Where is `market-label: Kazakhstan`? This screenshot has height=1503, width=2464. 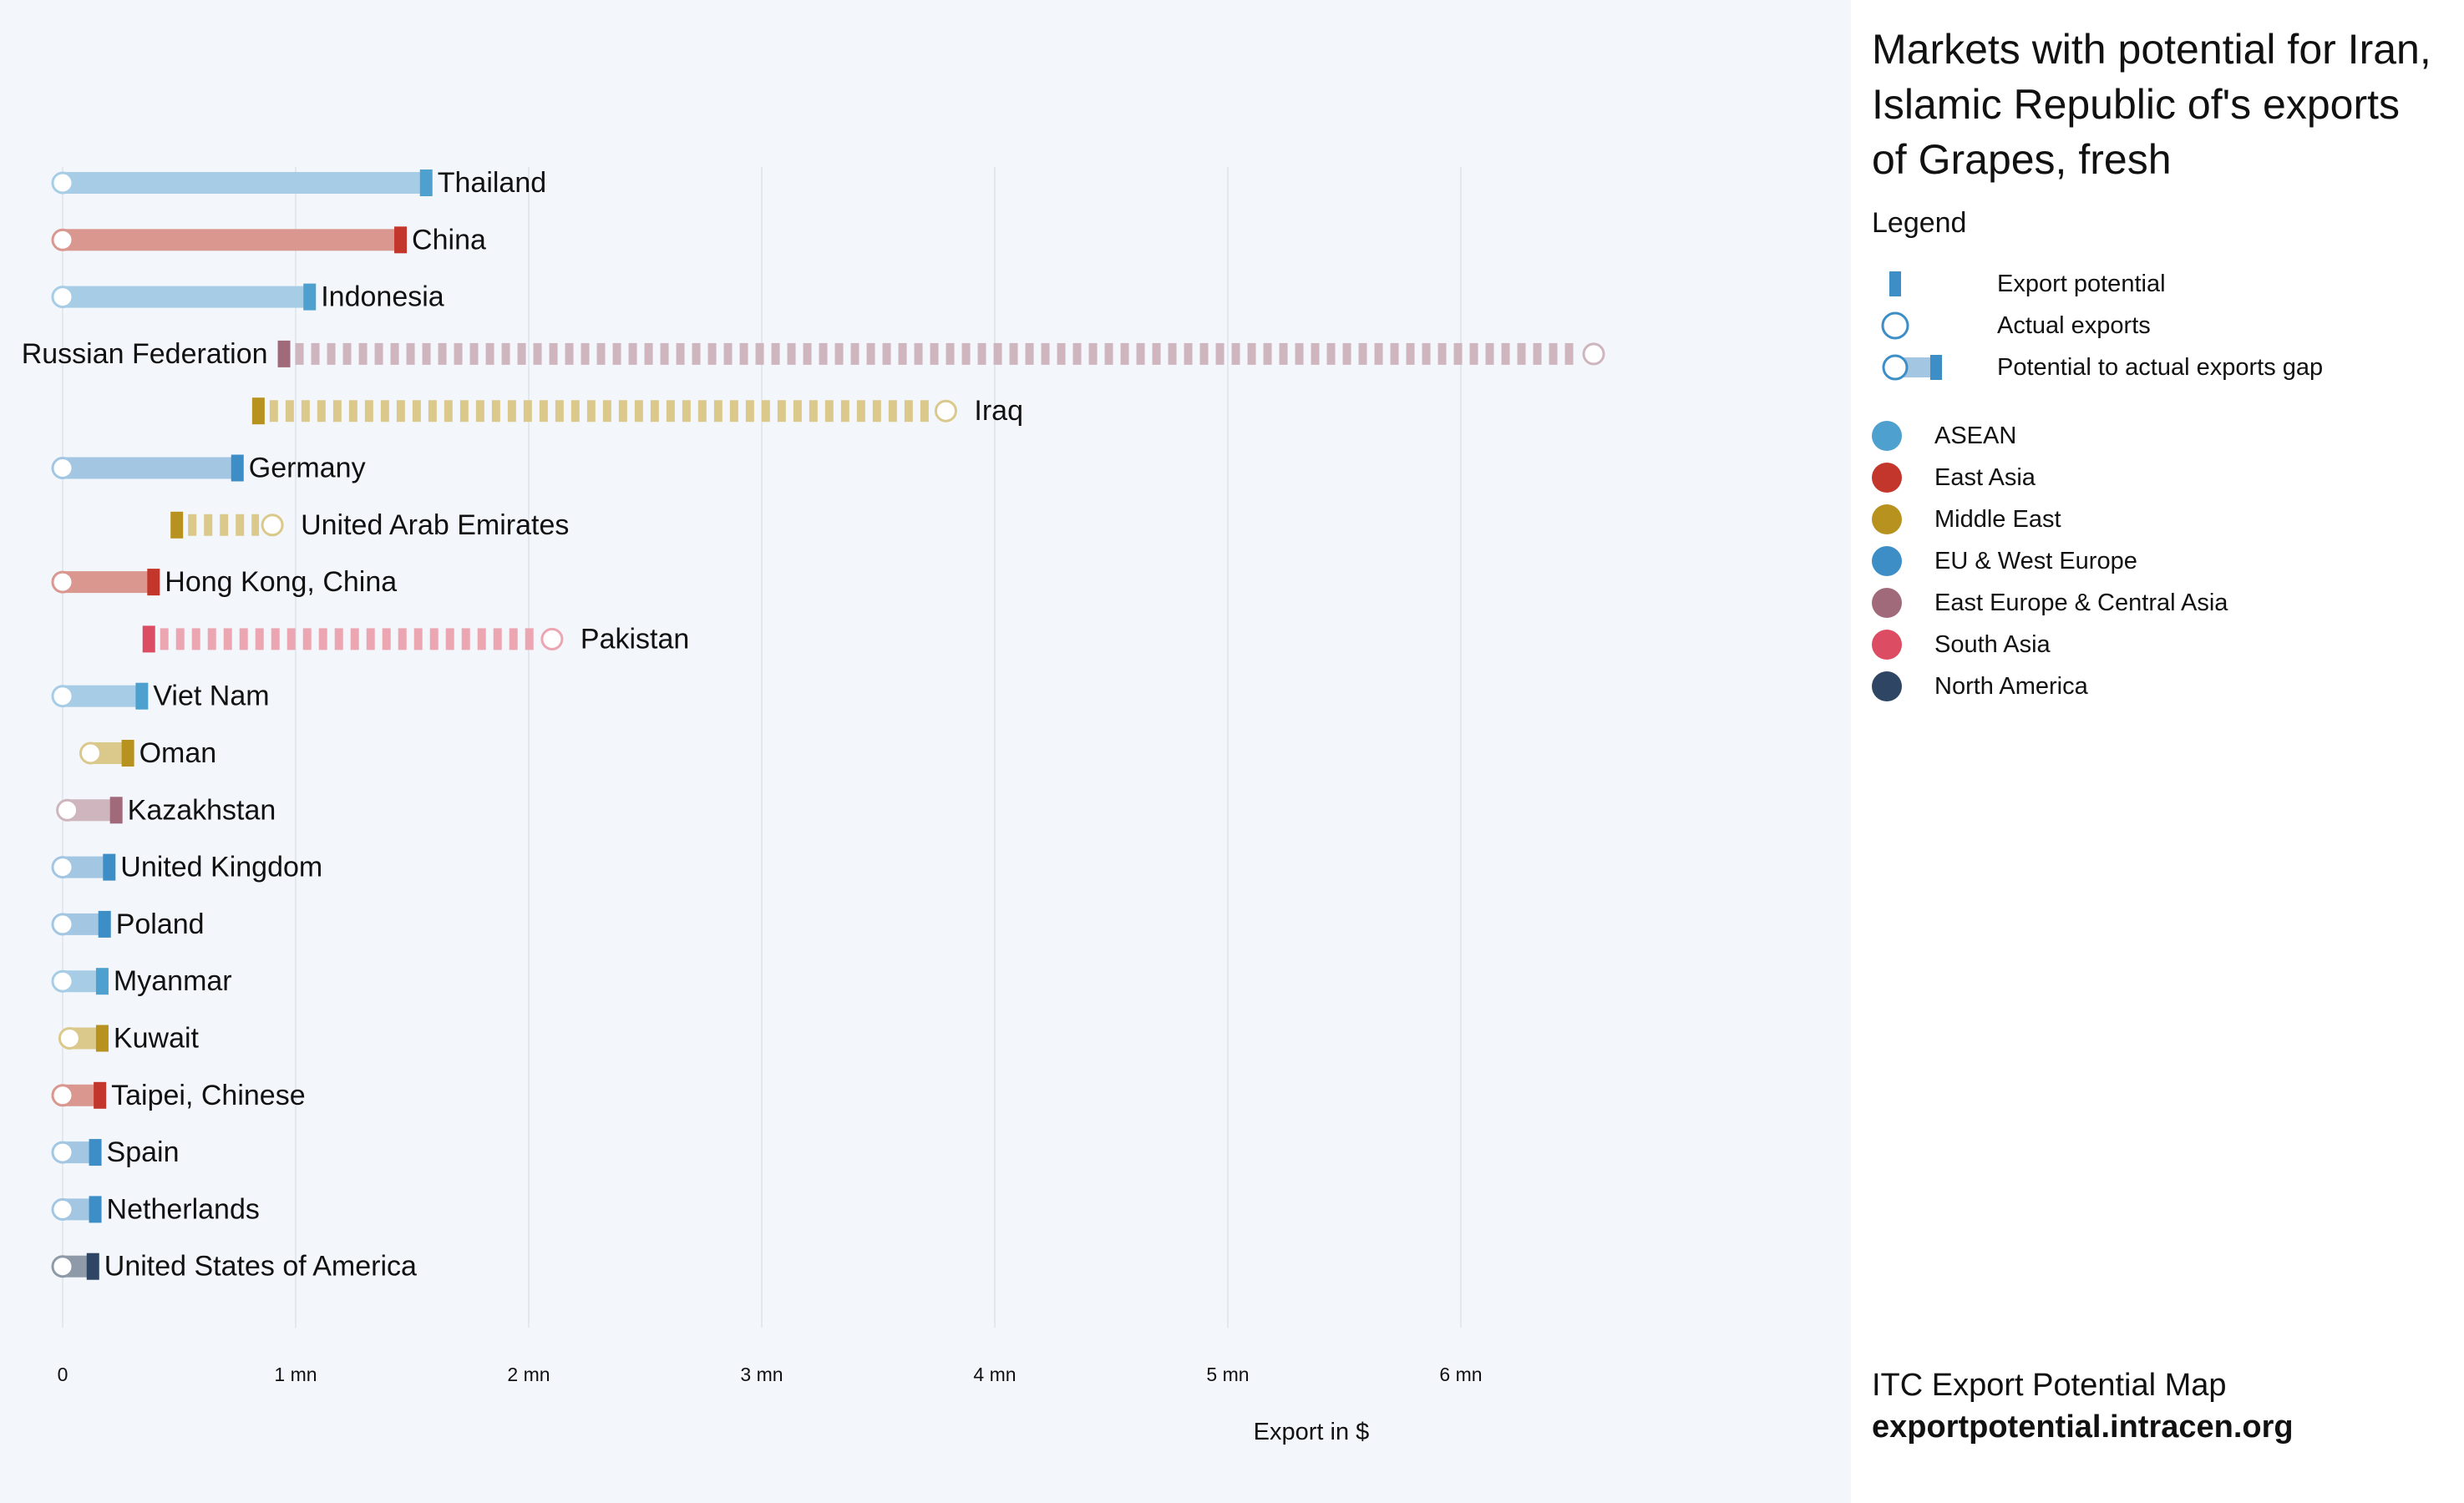
market-label: Kazakhstan is located at coordinates (202, 810).